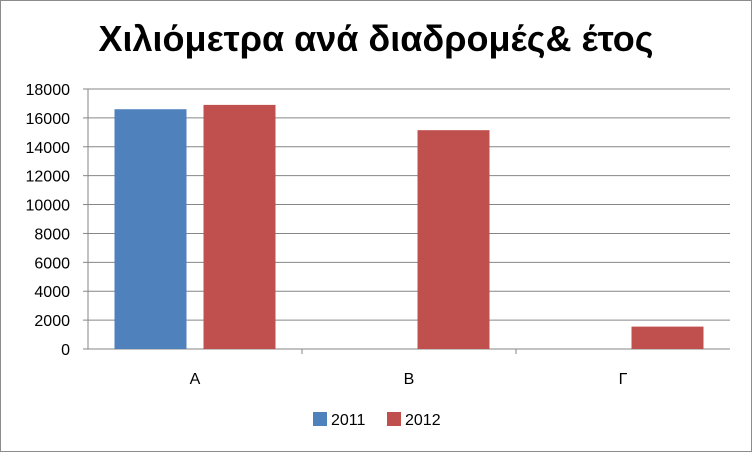  What do you see at coordinates (394, 419) in the screenshot?
I see `legend-swatch-2012` at bounding box center [394, 419].